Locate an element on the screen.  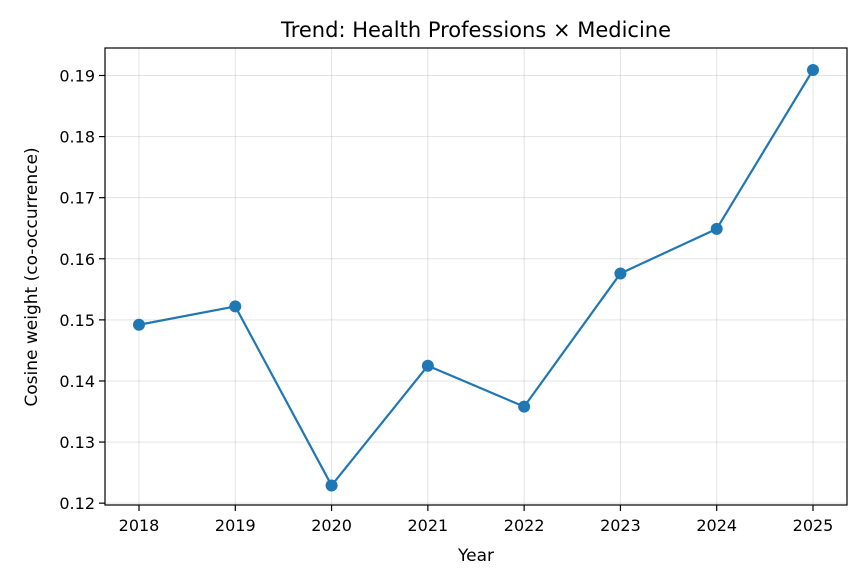
y-tick-label: 0.12 is located at coordinates (77, 503).